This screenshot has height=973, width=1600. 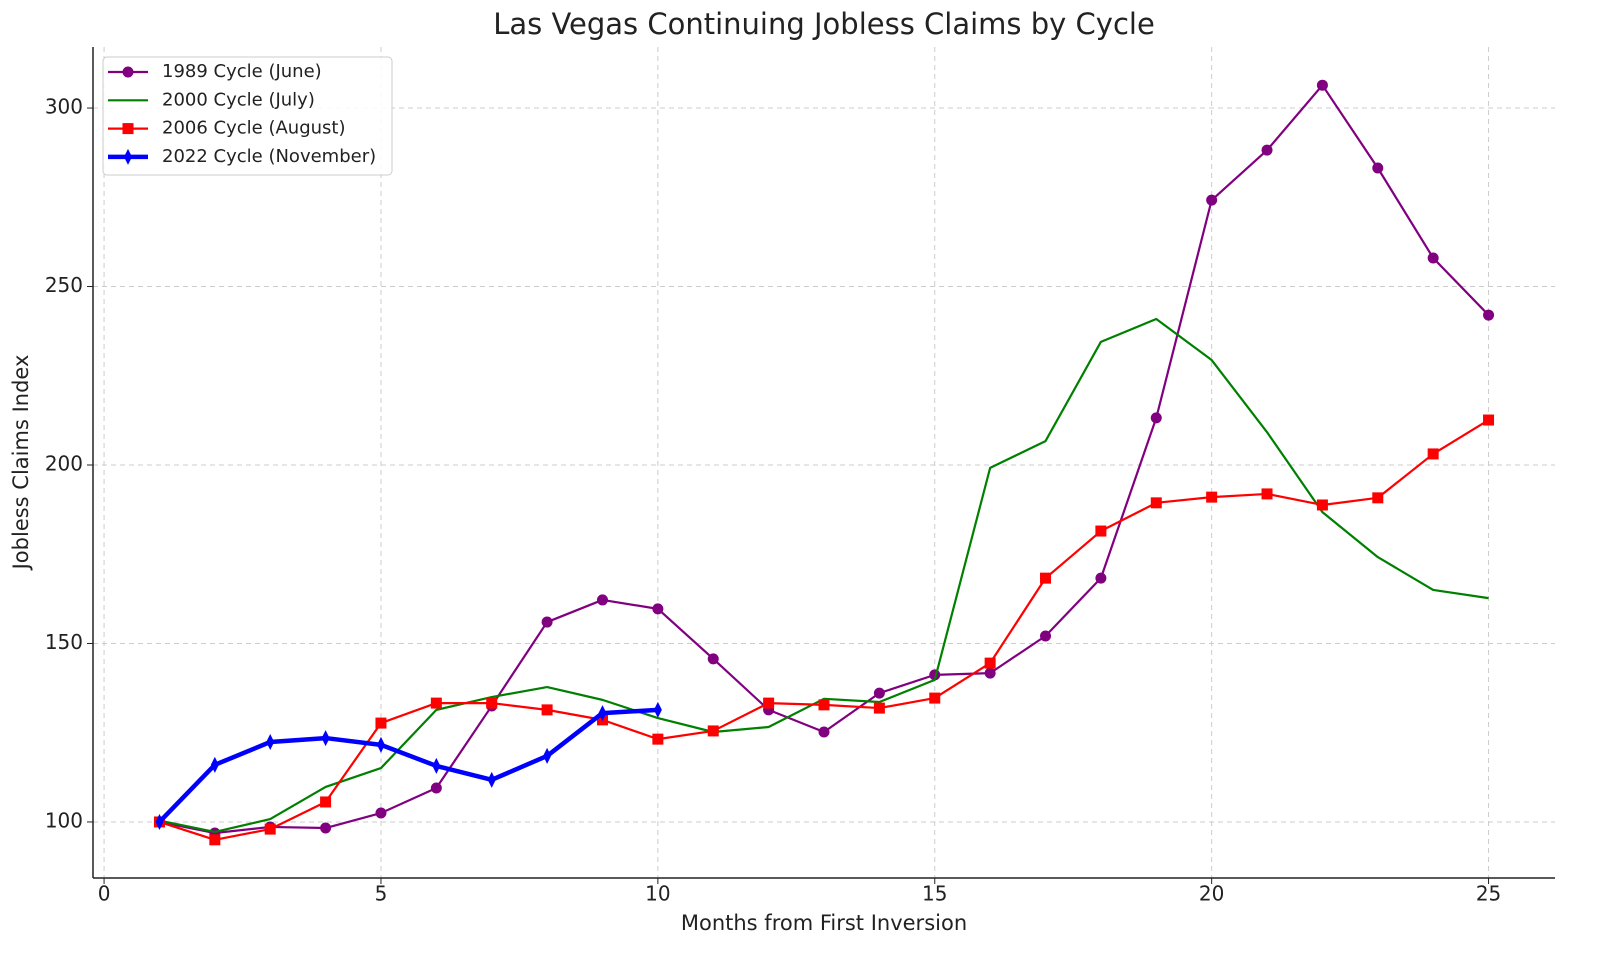 I want to click on y-tick-label: 200, so click(x=64, y=463).